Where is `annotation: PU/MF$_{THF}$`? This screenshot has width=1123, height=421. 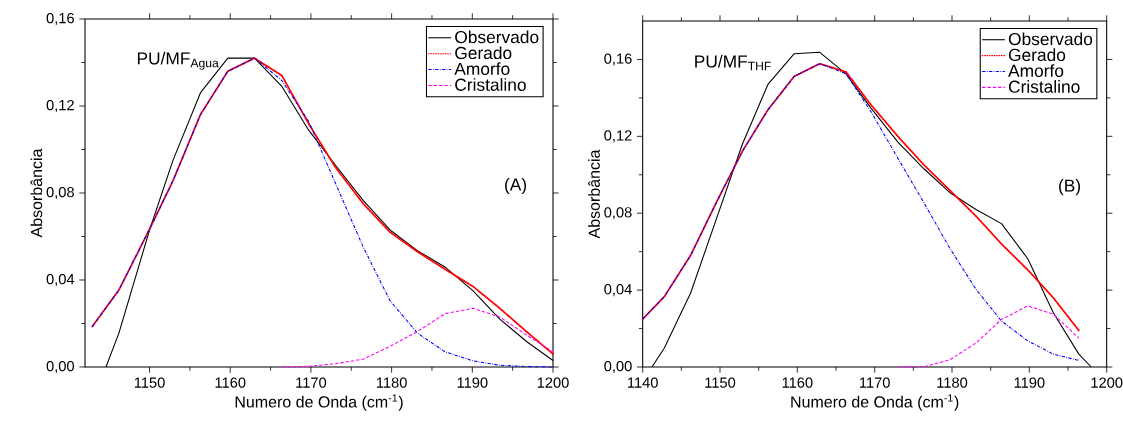
annotation: PU/MF$_{THF}$ is located at coordinates (733, 62).